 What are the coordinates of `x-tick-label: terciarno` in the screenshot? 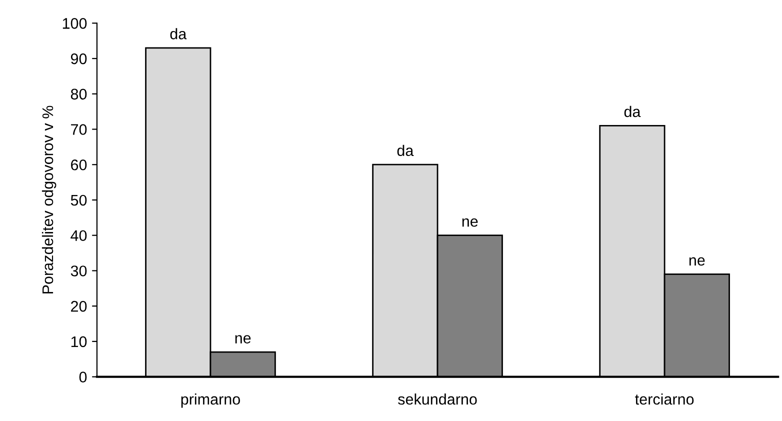 It's located at (664, 399).